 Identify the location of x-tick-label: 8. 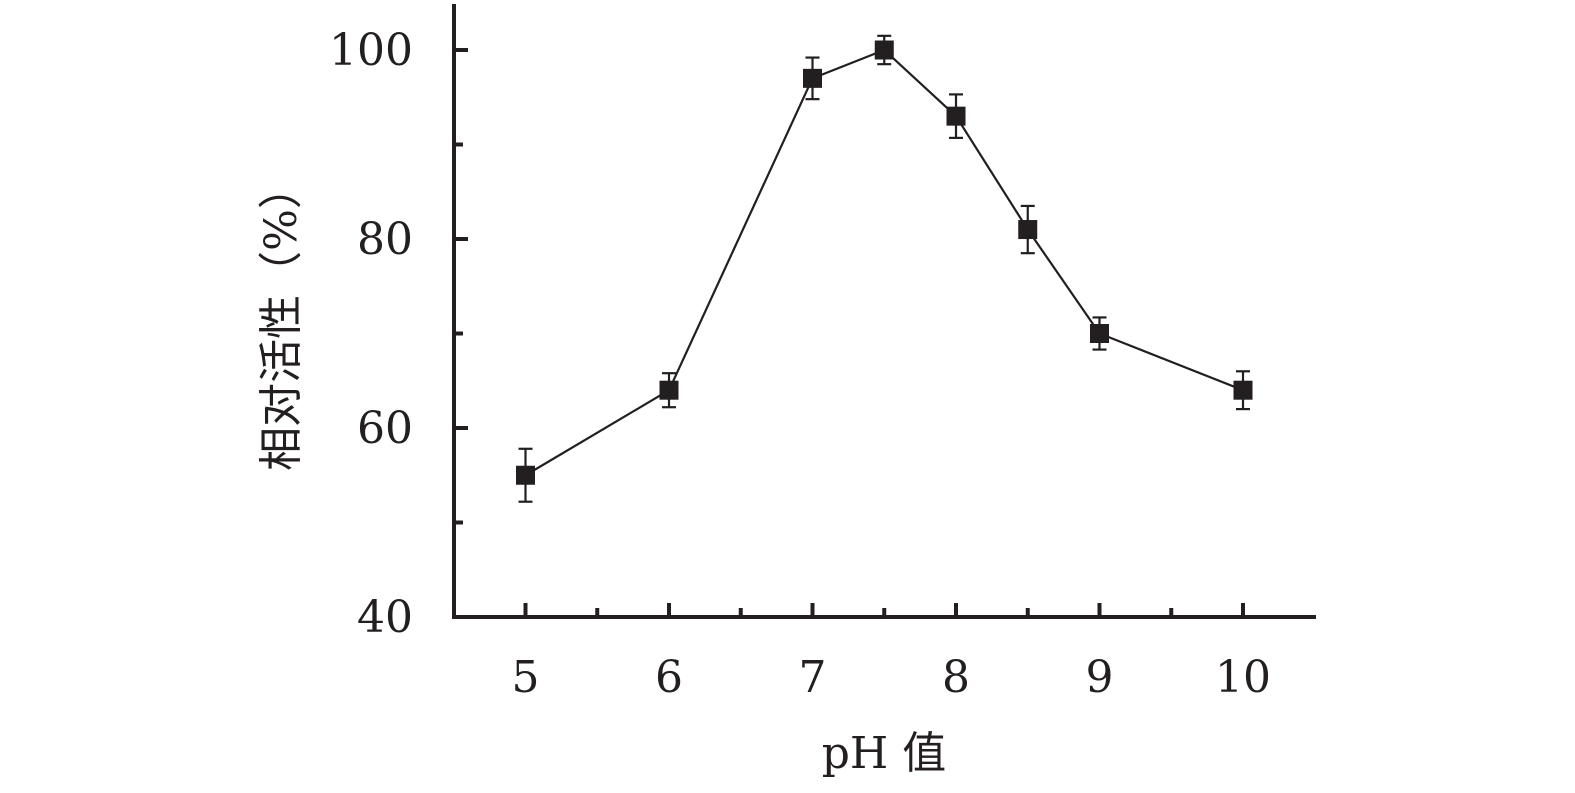
(956, 677).